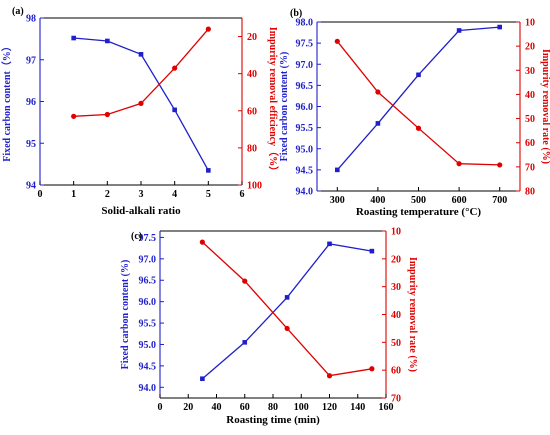 This screenshot has height=435, width=550. I want to click on x-tick-label: 5, so click(208, 194).